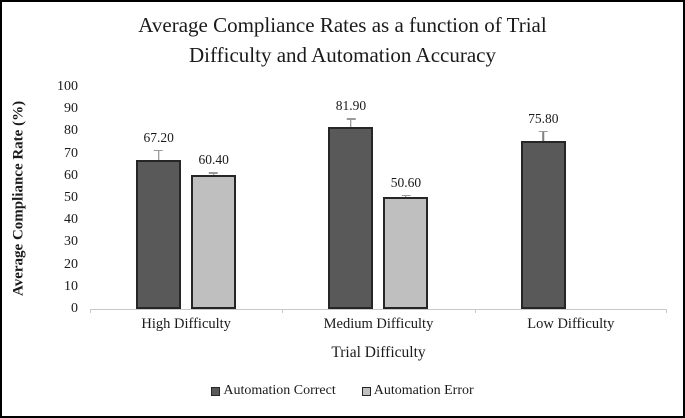  I want to click on legend-marker-automation-error, so click(366, 391).